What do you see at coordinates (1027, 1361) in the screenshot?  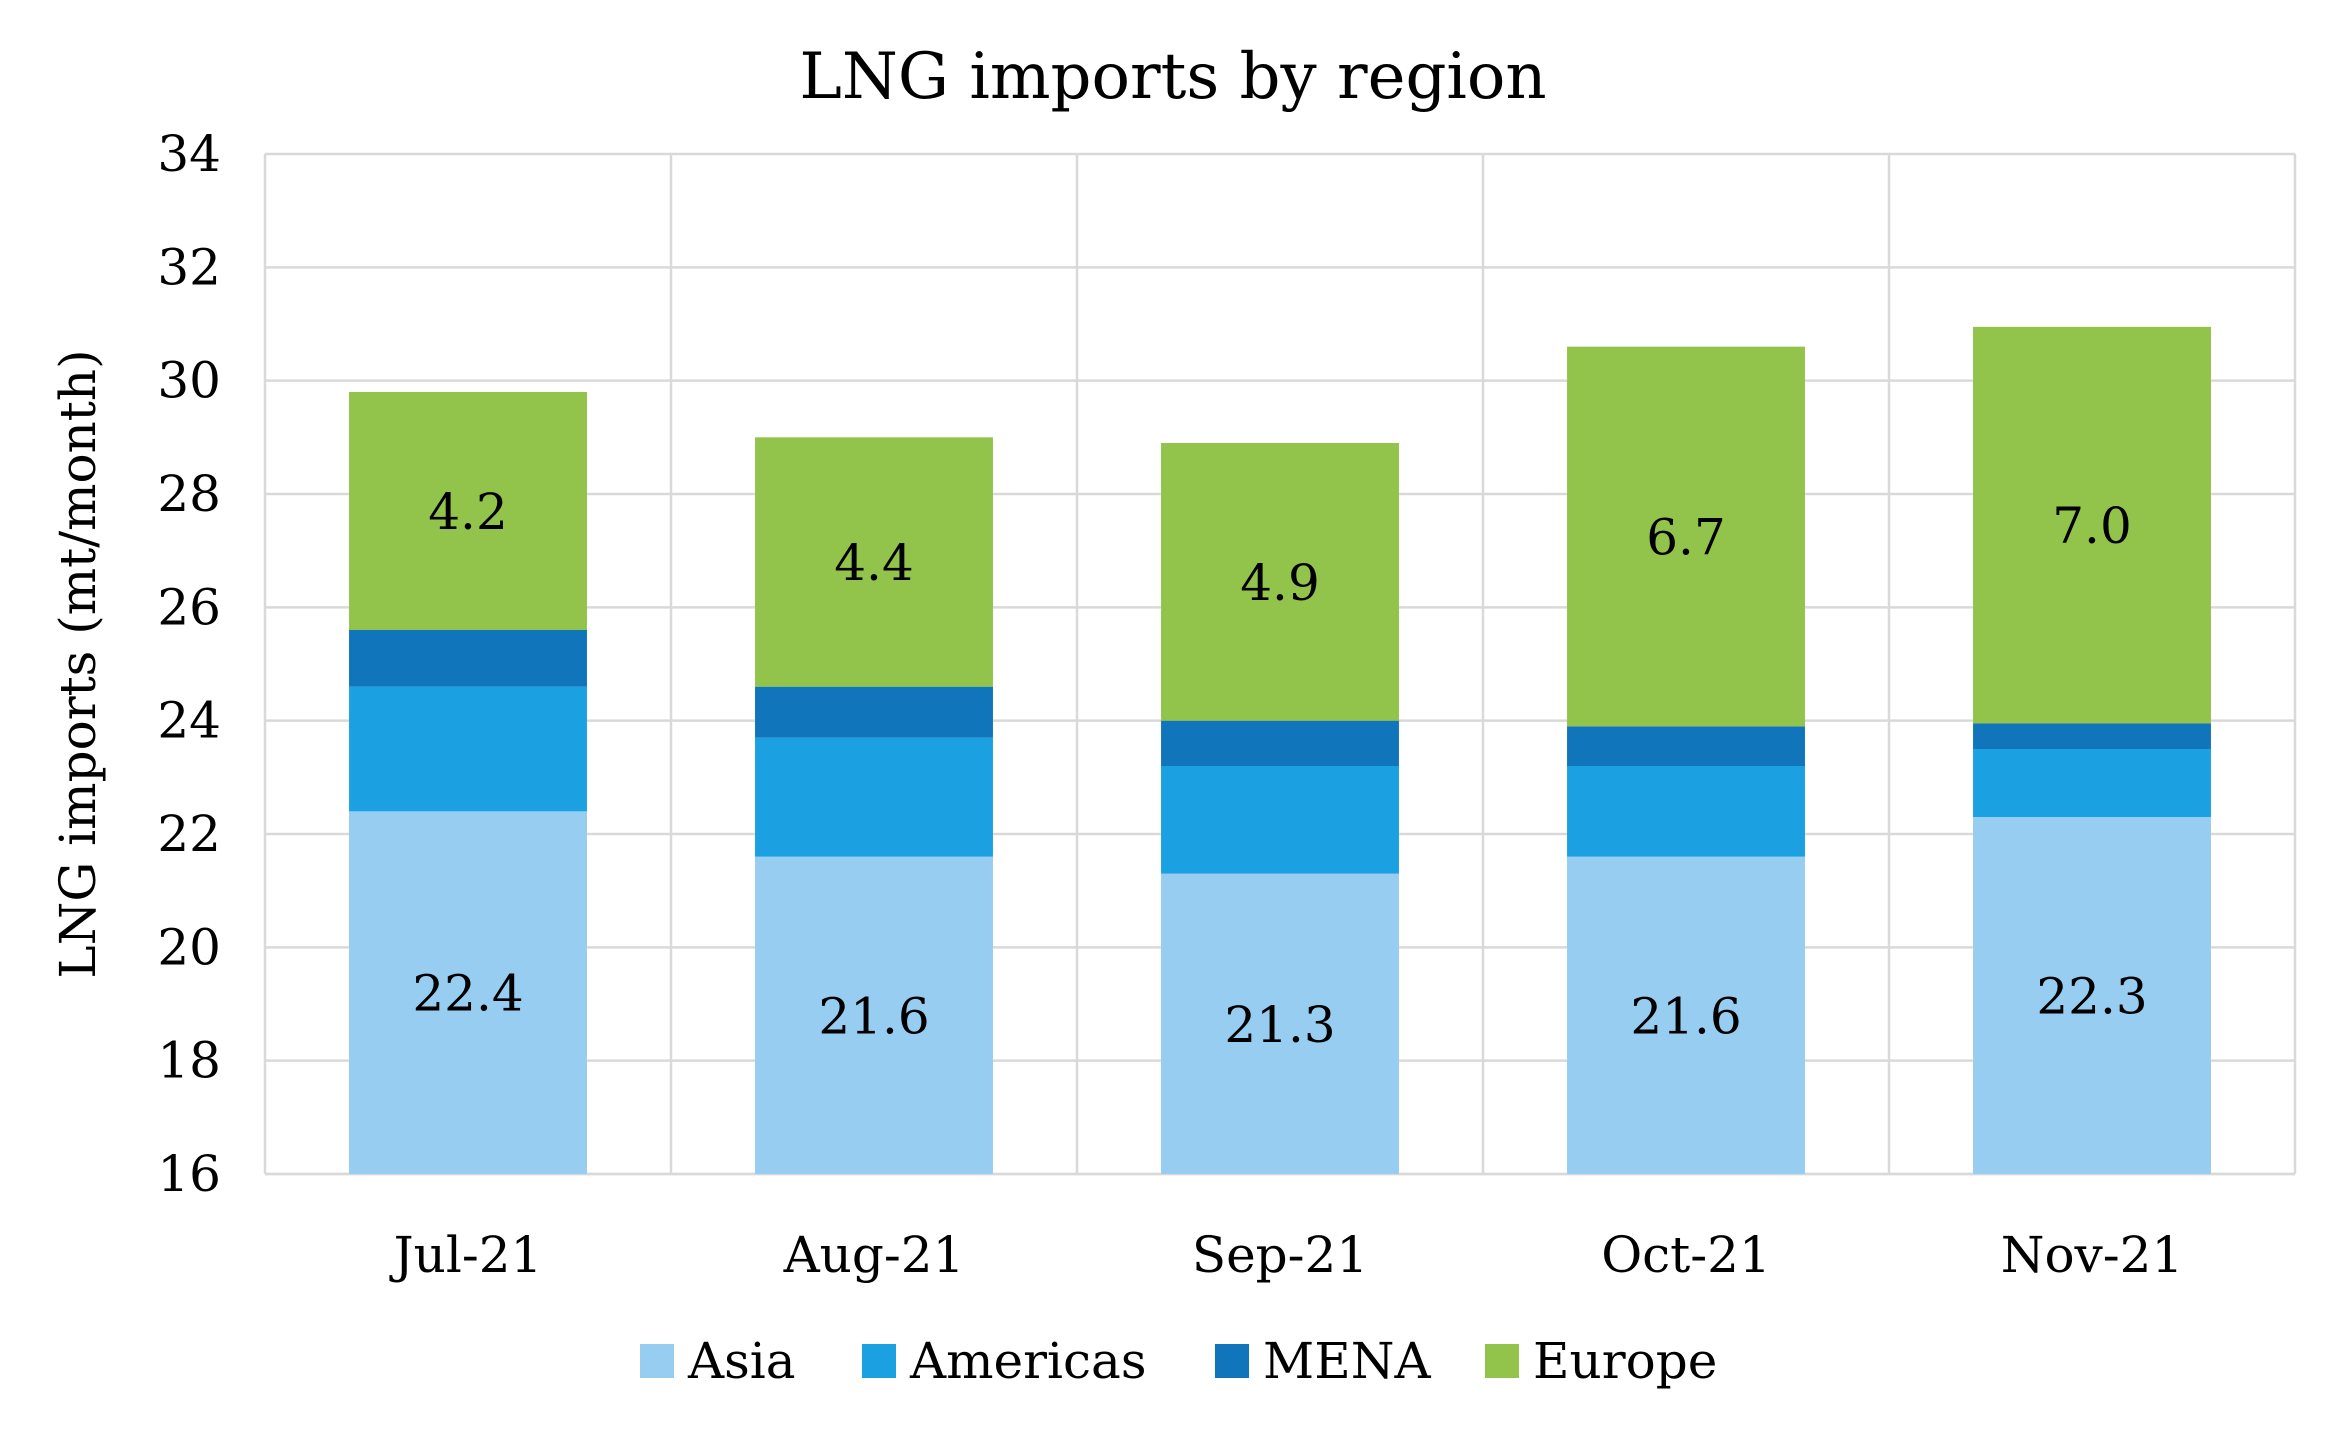 I see `legend-label: Americas` at bounding box center [1027, 1361].